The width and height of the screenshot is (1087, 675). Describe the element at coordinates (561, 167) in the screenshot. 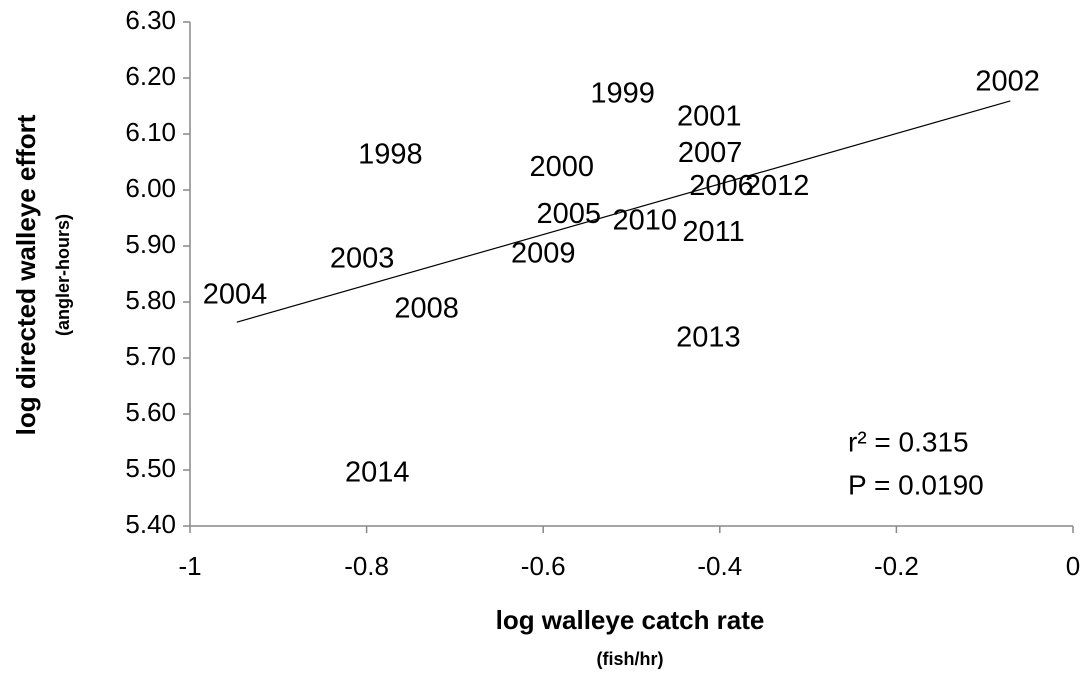

I see `point-label: 2000` at that location.